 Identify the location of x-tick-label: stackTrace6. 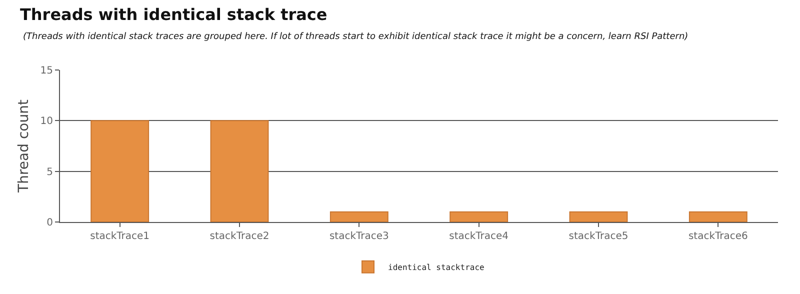
(718, 236).